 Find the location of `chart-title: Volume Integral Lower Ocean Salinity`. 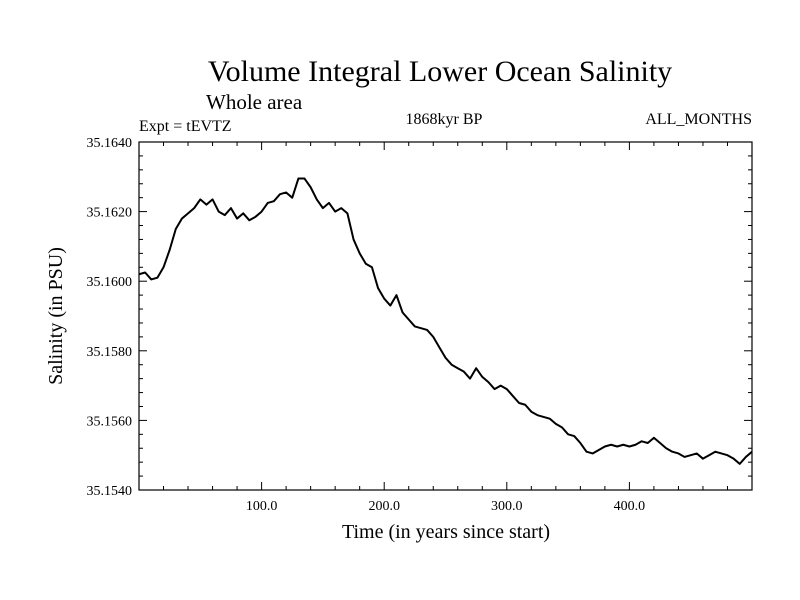

chart-title: Volume Integral Lower Ocean Salinity is located at coordinates (440, 71).